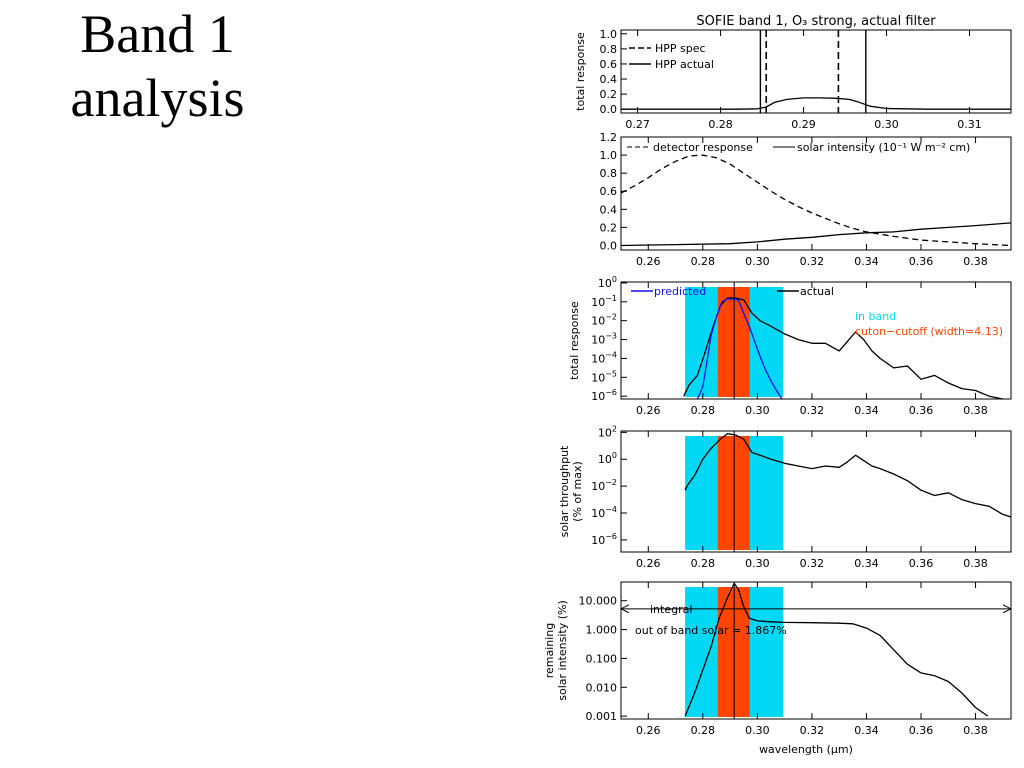 The image size is (1024, 768). What do you see at coordinates (875, 316) in the screenshot?
I see `legend-in-band-label: in band` at bounding box center [875, 316].